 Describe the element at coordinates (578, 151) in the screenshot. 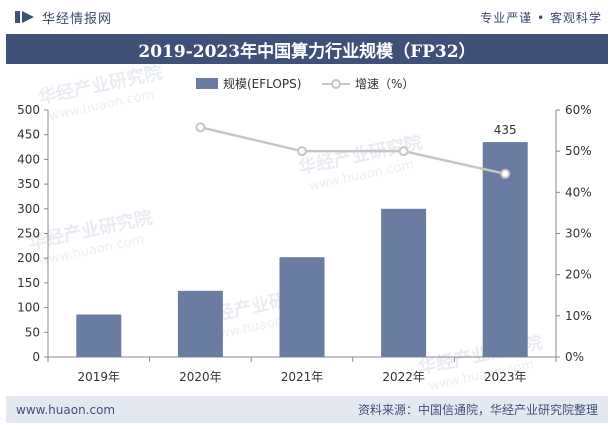

I see `y-right-tick-label: 50%` at that location.